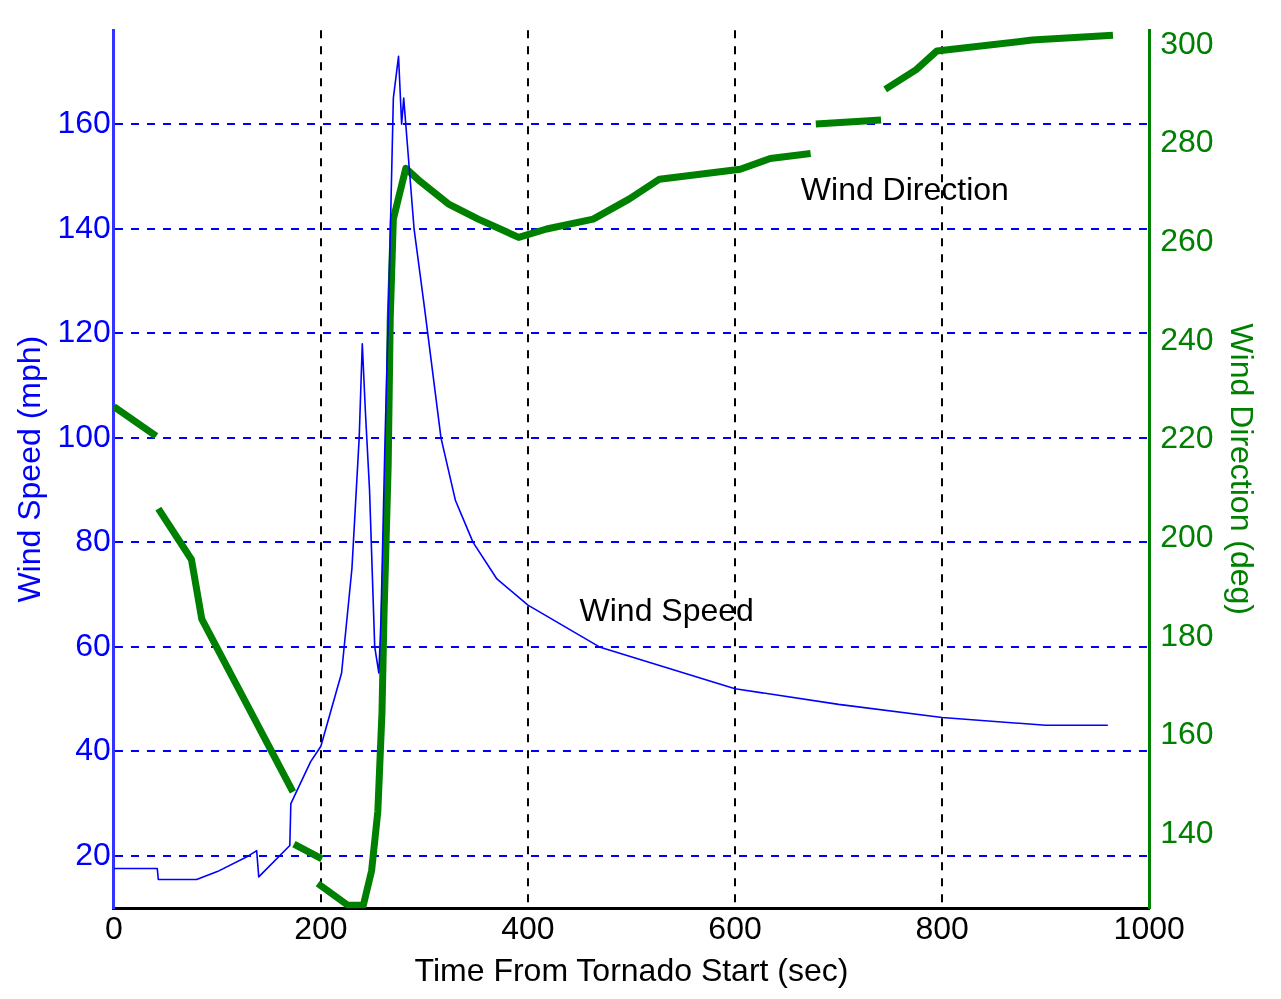 Image resolution: width=1281 pixels, height=999 pixels. I want to click on y2-tick-label: 280, so click(1187, 141).